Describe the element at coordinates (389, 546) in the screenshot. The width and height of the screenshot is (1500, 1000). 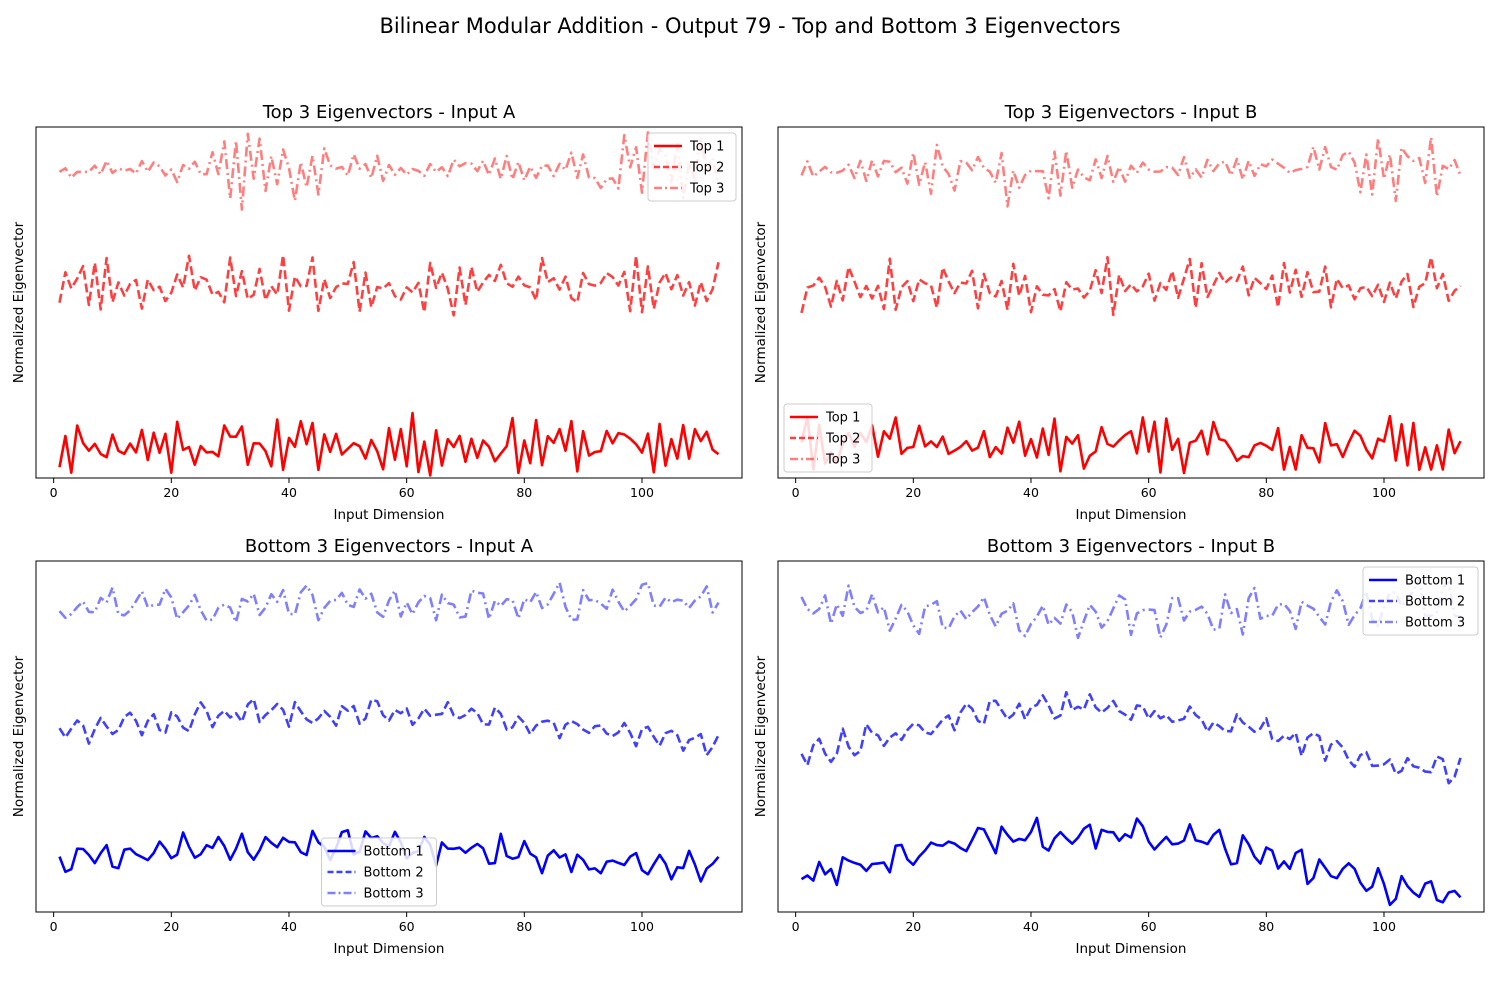
I see `panel-title: Bottom 3 Eigenvectors - Input A` at that location.